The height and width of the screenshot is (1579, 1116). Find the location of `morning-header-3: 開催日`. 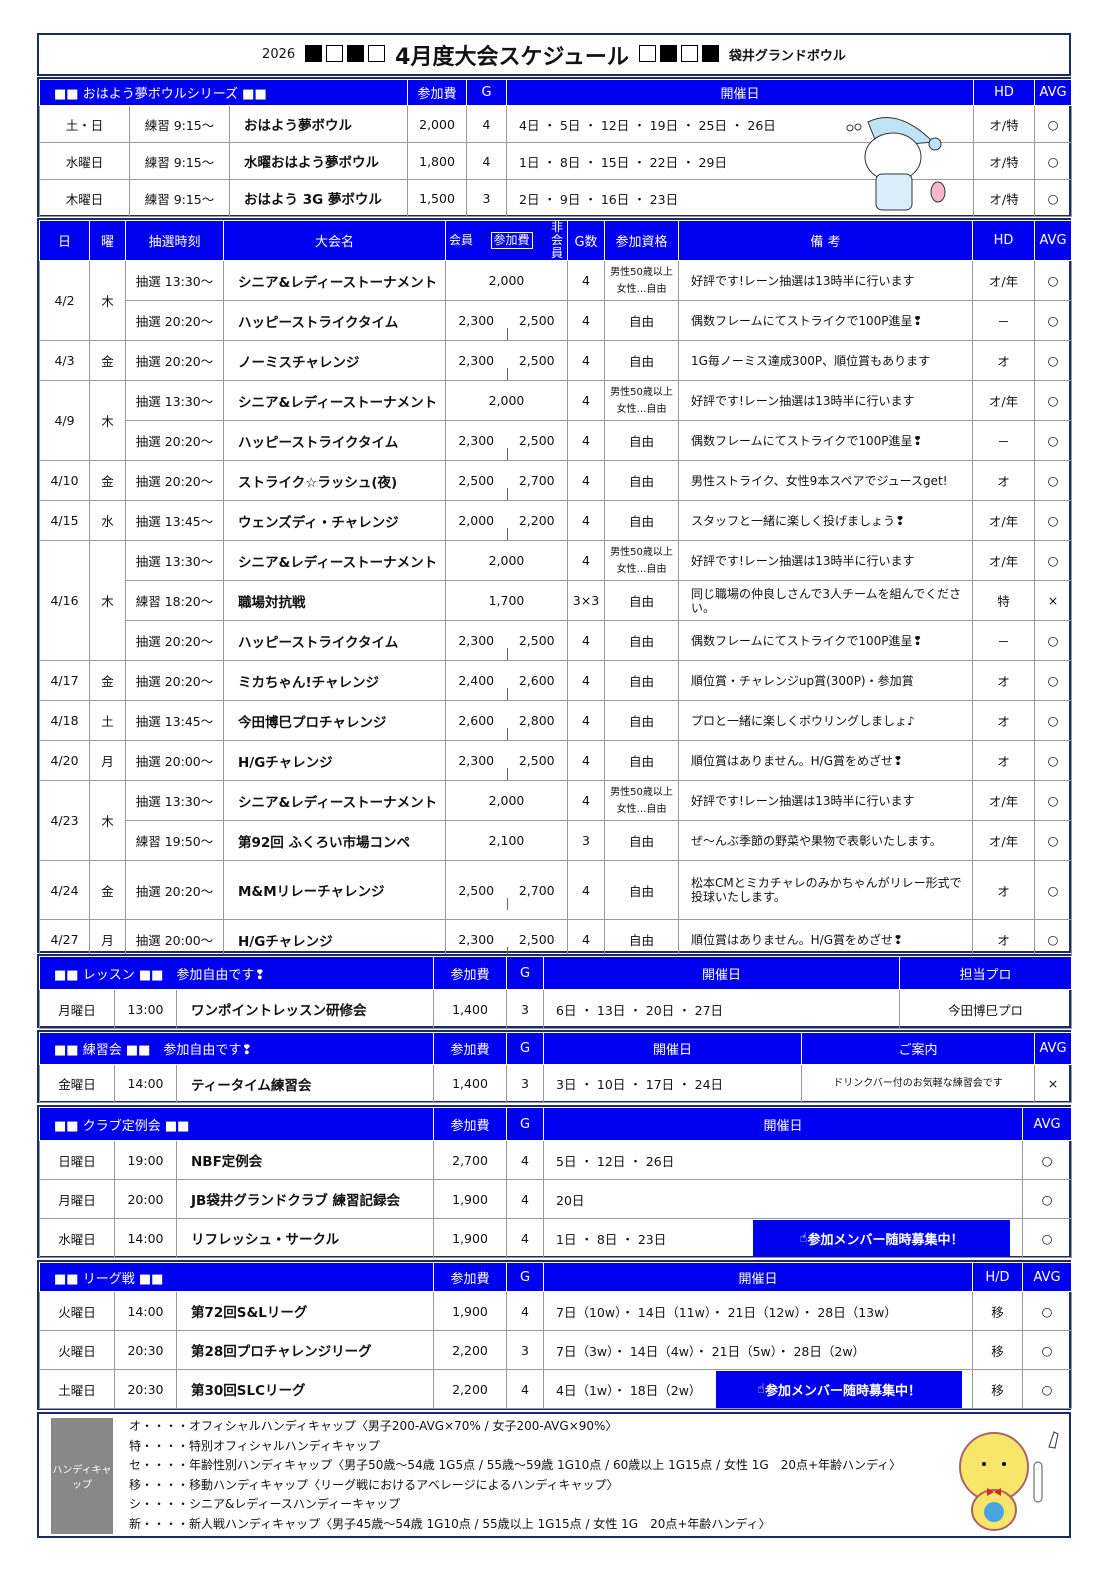

morning-header-3: 開催日 is located at coordinates (740, 92).